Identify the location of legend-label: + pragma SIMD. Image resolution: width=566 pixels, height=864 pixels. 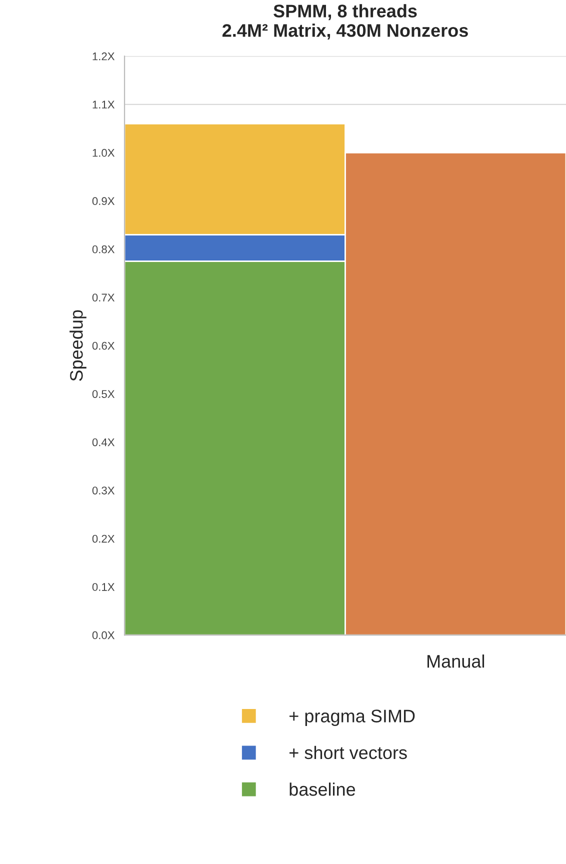
(352, 718).